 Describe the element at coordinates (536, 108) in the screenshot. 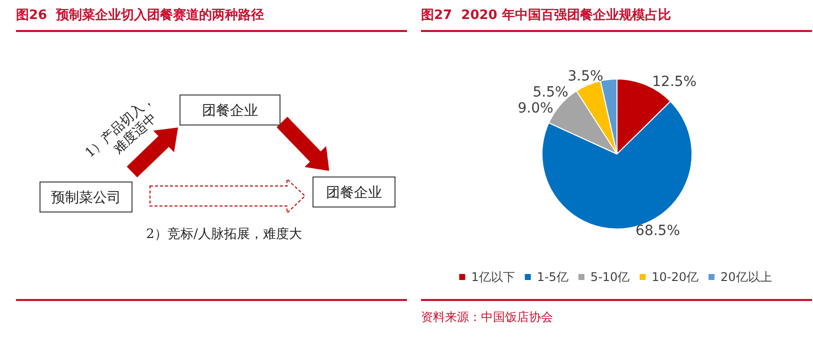

I see `data-label: 9.0%` at that location.